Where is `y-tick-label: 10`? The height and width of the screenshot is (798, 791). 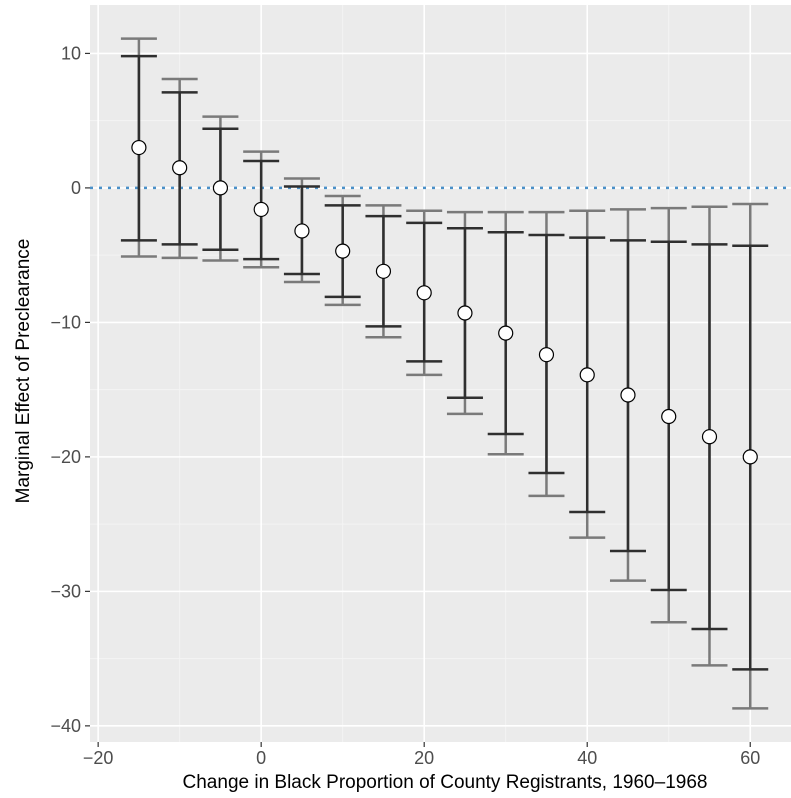
y-tick-label: 10 is located at coordinates (71, 53).